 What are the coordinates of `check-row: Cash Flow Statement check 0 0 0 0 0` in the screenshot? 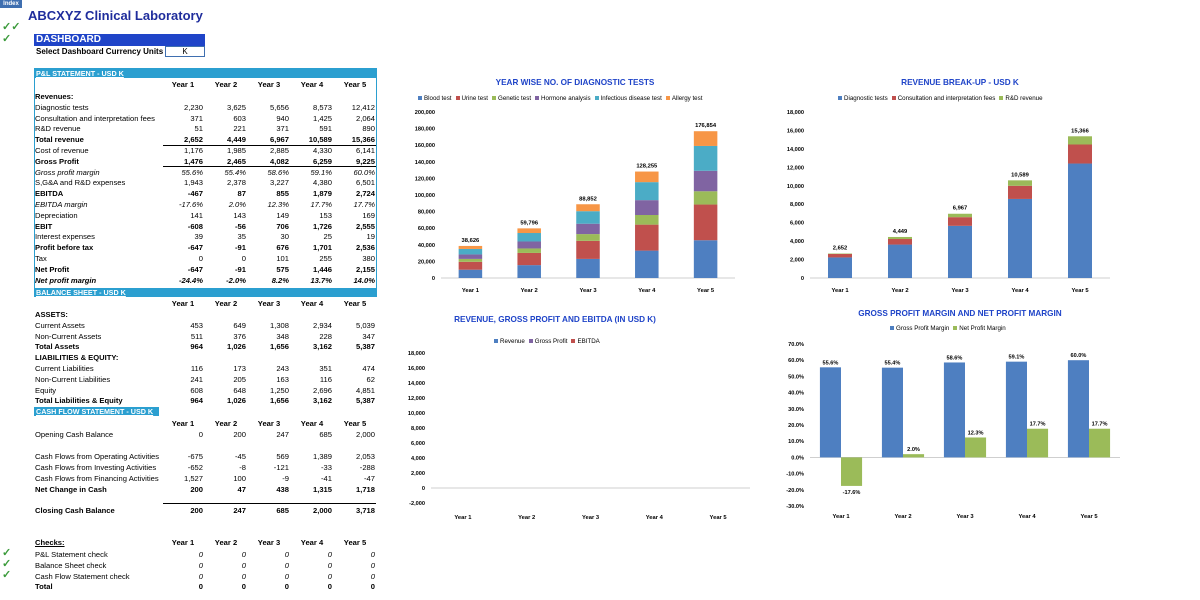 It's located at (205, 576).